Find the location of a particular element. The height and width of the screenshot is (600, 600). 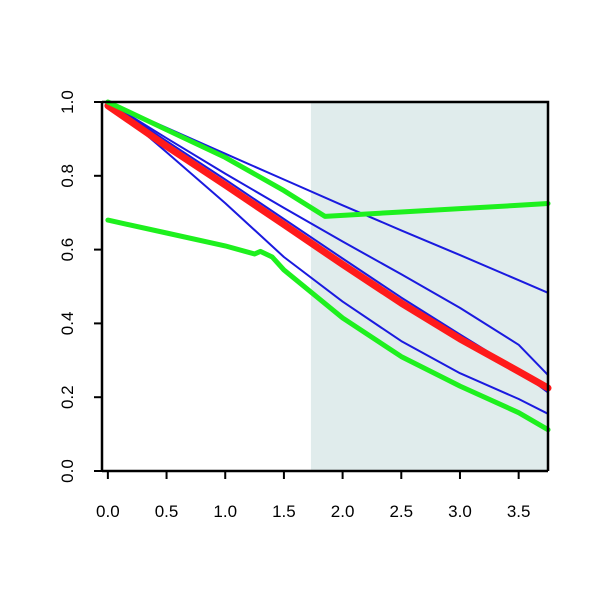

x-tick-label: 0.5 is located at coordinates (167, 511).